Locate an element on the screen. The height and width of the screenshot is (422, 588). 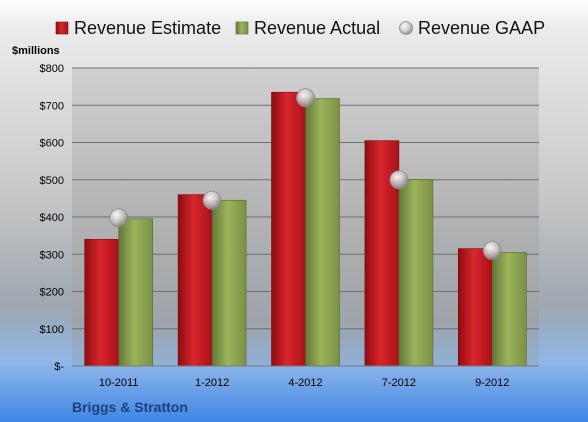
y-tick-label: $800 is located at coordinates (52, 69).